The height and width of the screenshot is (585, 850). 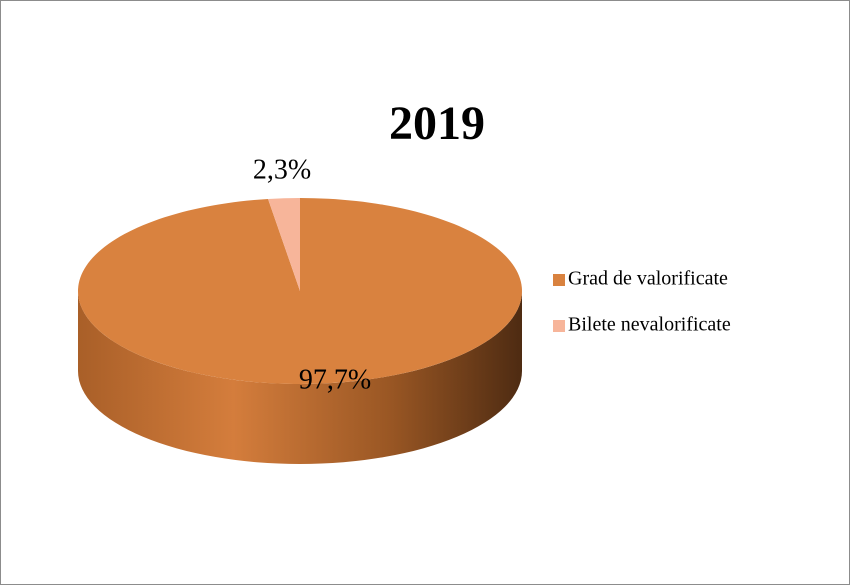 I want to click on legend-label: Bilete nevalorificate, so click(x=649, y=325).